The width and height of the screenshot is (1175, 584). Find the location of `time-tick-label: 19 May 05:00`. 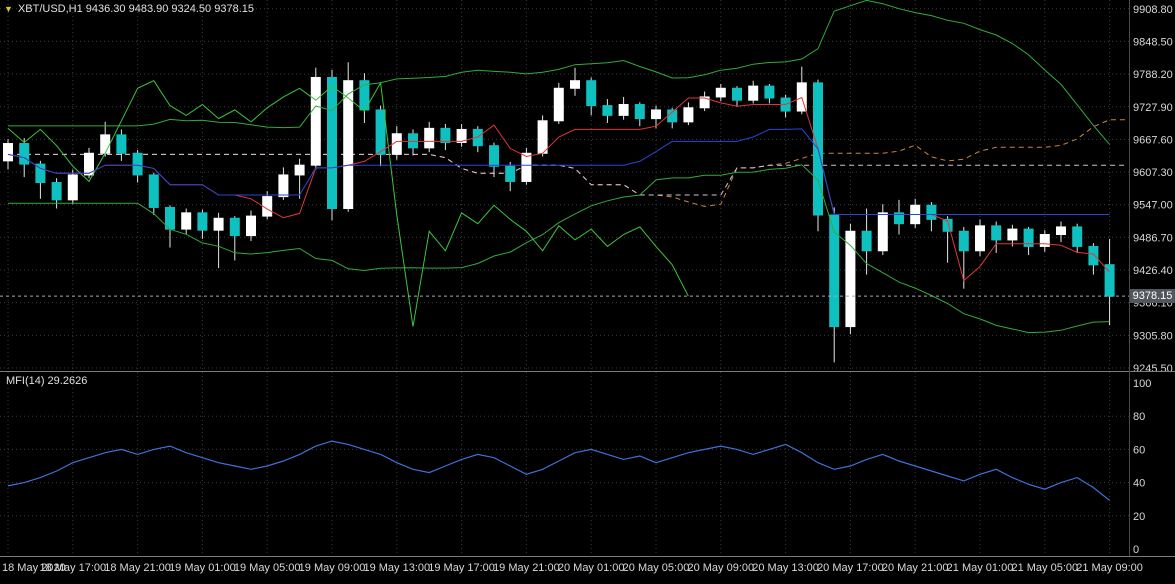

time-tick-label: 19 May 05:00 is located at coordinates (267, 568).